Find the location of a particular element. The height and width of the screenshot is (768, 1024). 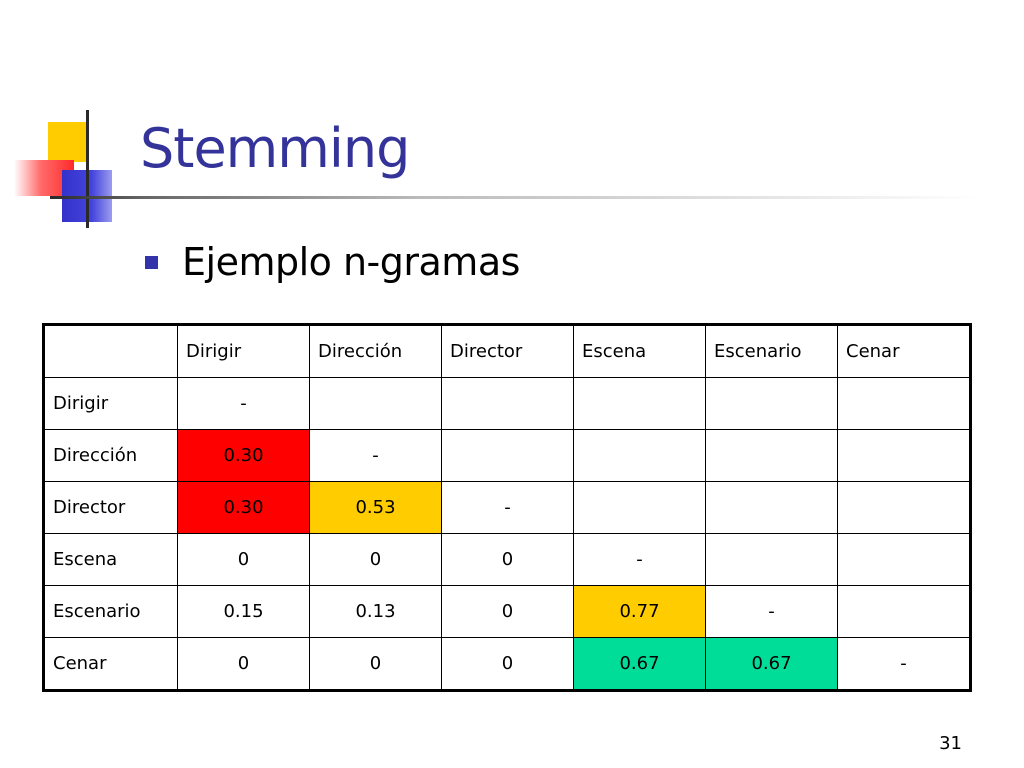

column-header-director: Director is located at coordinates (507, 351).